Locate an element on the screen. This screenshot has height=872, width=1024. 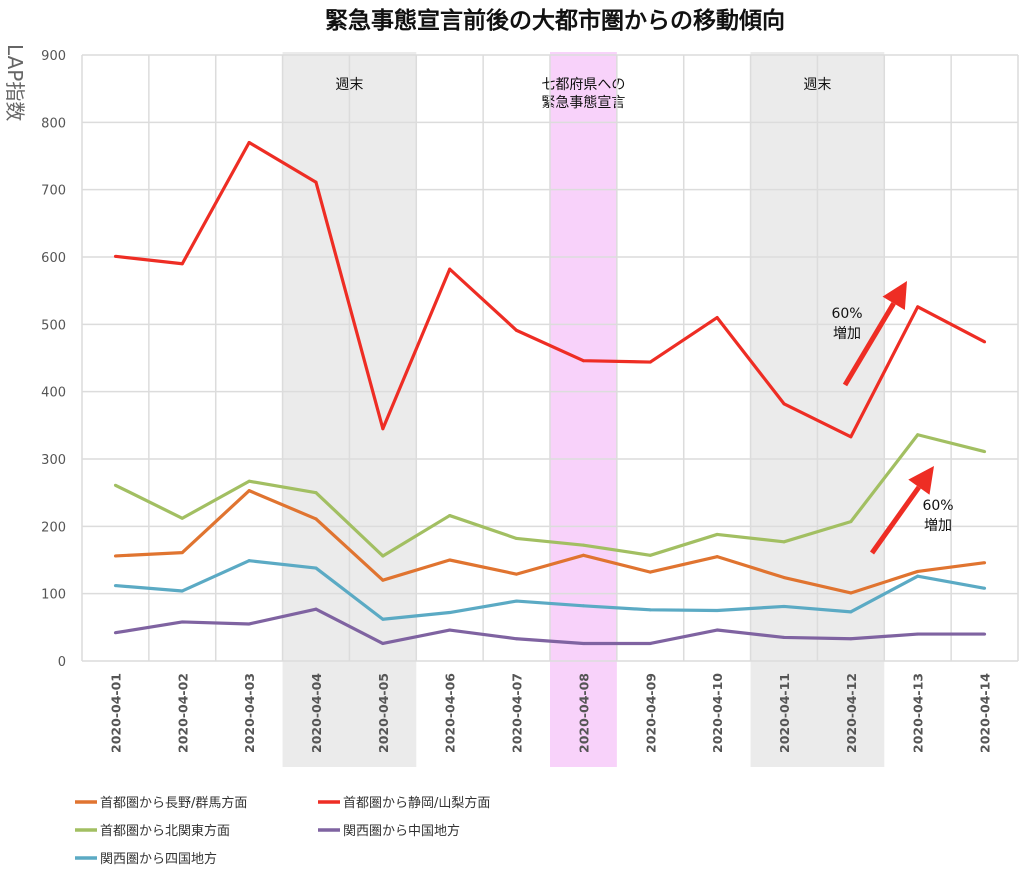
legend-item: 首都圏から北関東方面 is located at coordinates (152, 831).